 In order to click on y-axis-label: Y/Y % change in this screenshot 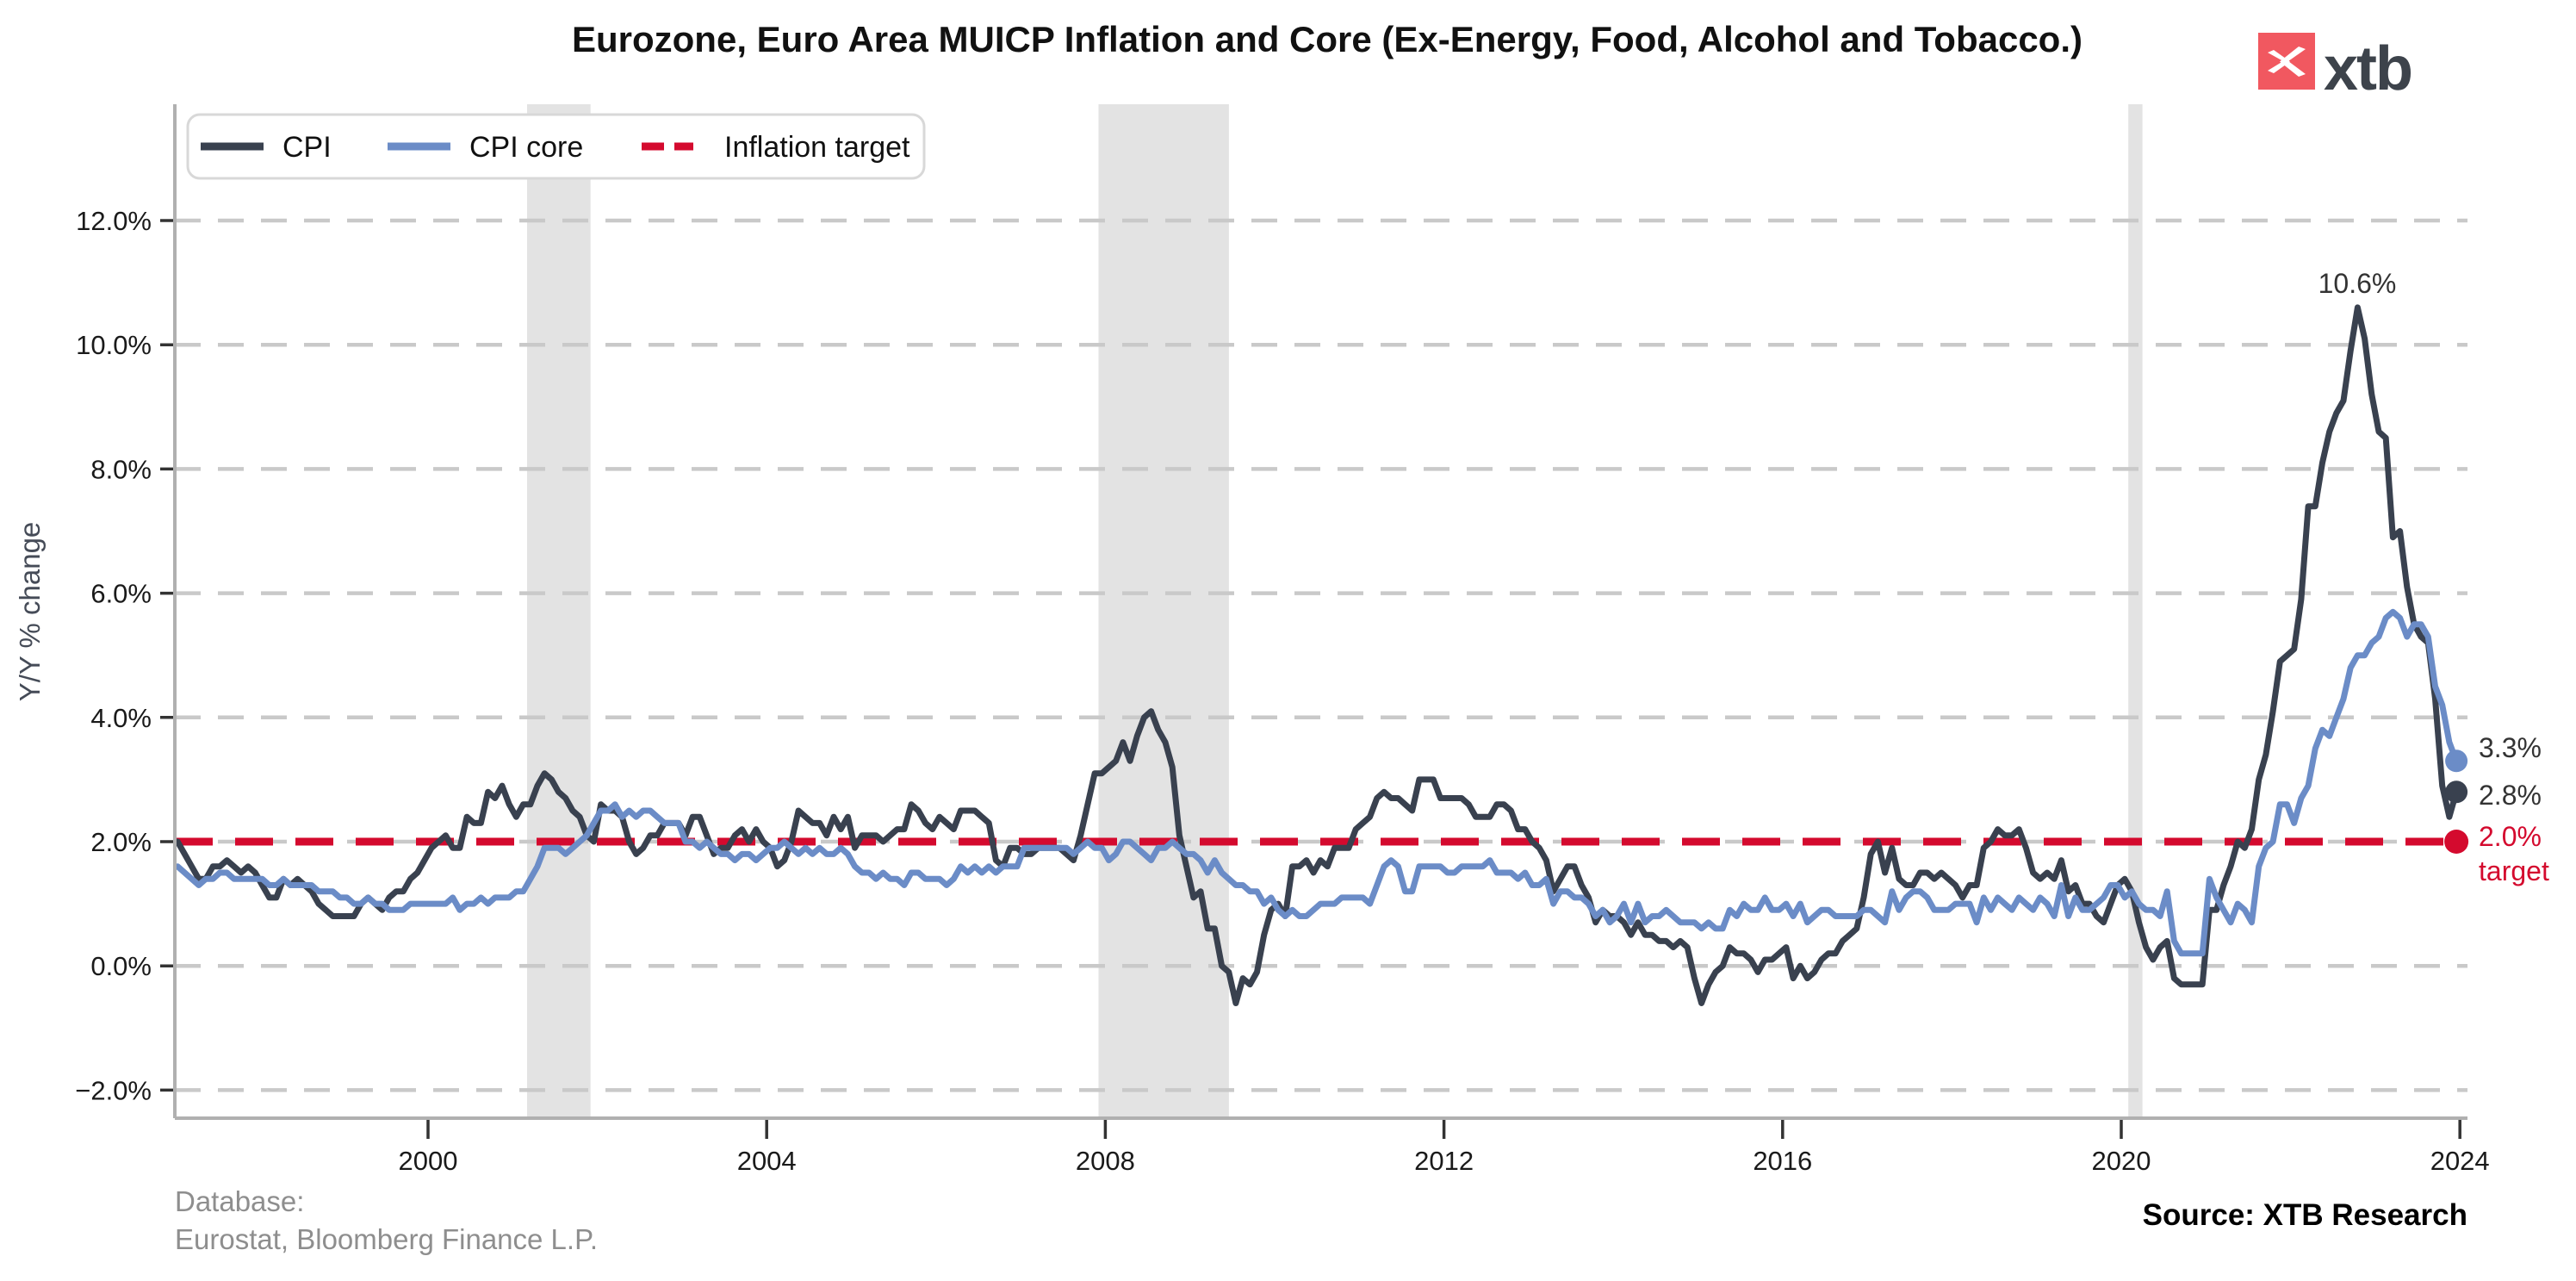, I will do `click(30, 612)`.